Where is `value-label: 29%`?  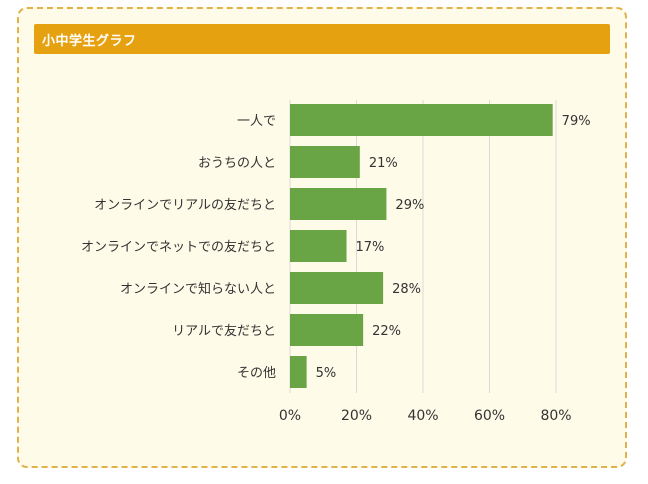
value-label: 29% is located at coordinates (409, 205).